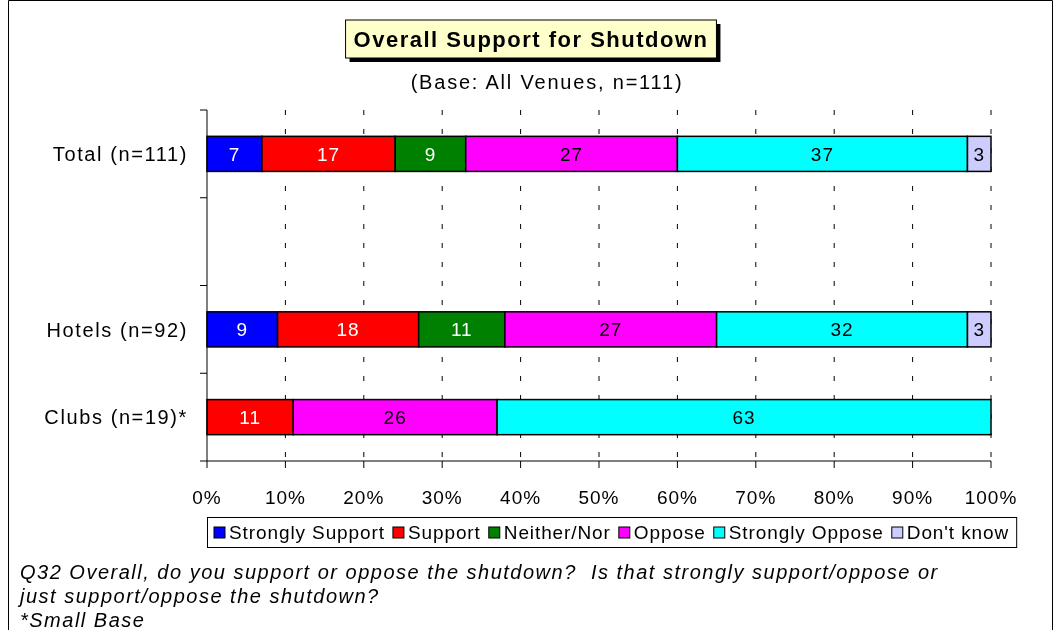 This screenshot has width=1054, height=630. What do you see at coordinates (442, 497) in the screenshot?
I see `x-tick-label: 30%` at bounding box center [442, 497].